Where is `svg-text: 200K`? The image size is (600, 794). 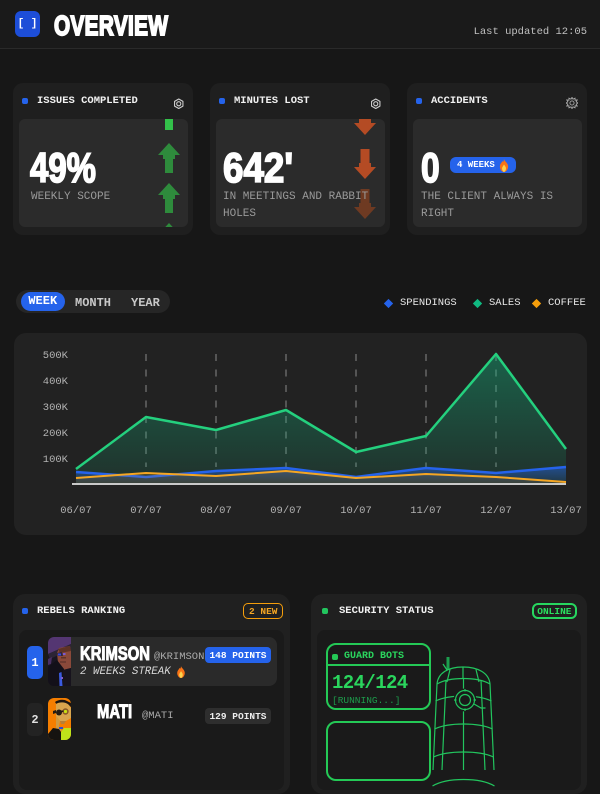
svg-text: 200K is located at coordinates (56, 434).